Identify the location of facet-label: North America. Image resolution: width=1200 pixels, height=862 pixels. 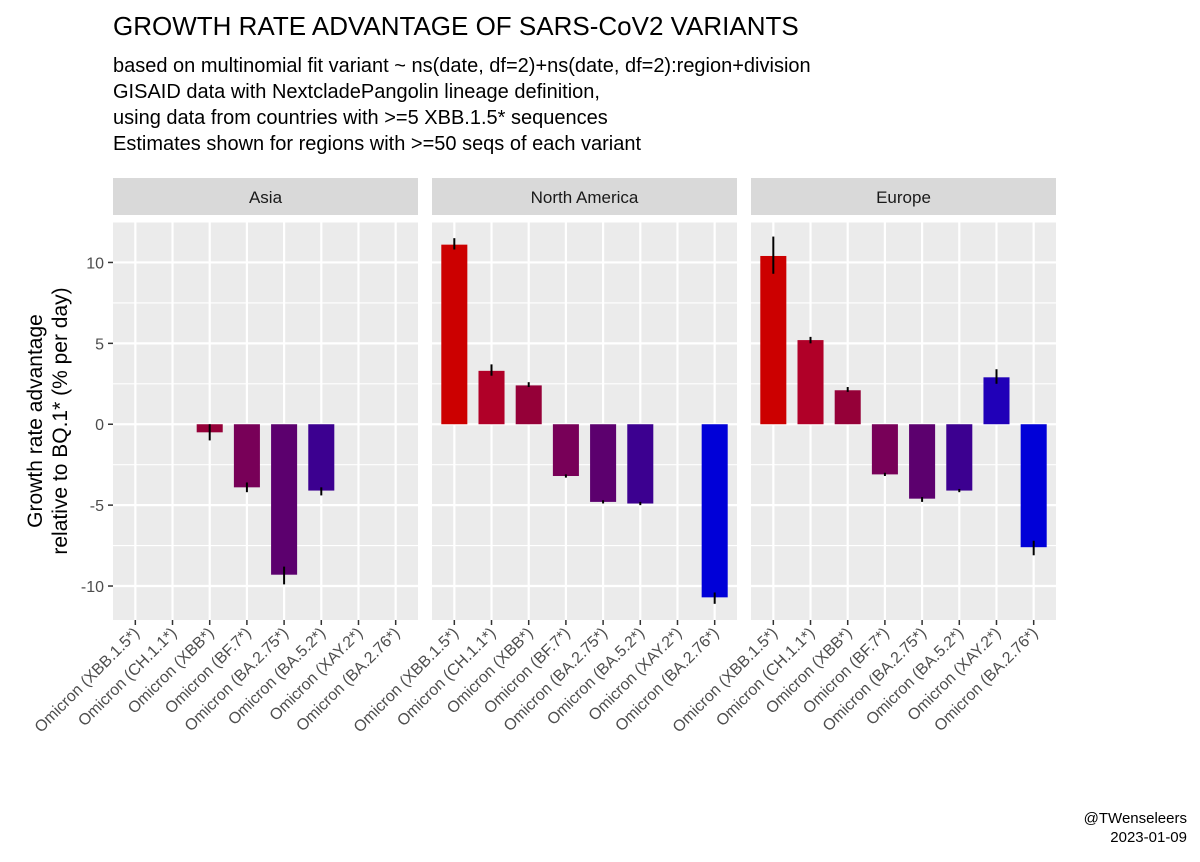
(585, 197).